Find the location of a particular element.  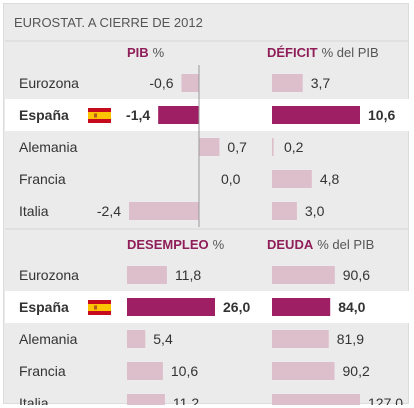

value-label: 4,8 is located at coordinates (330, 179).